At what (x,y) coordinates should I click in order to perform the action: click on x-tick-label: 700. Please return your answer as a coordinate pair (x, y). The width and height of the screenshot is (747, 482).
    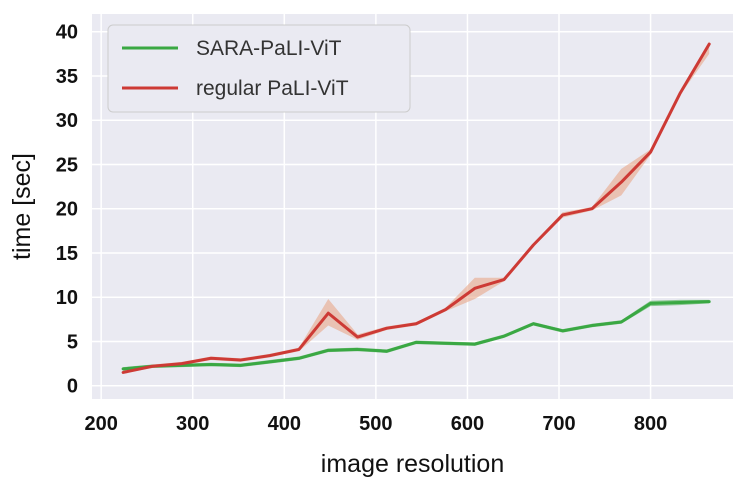
    Looking at the image, I should click on (558, 424).